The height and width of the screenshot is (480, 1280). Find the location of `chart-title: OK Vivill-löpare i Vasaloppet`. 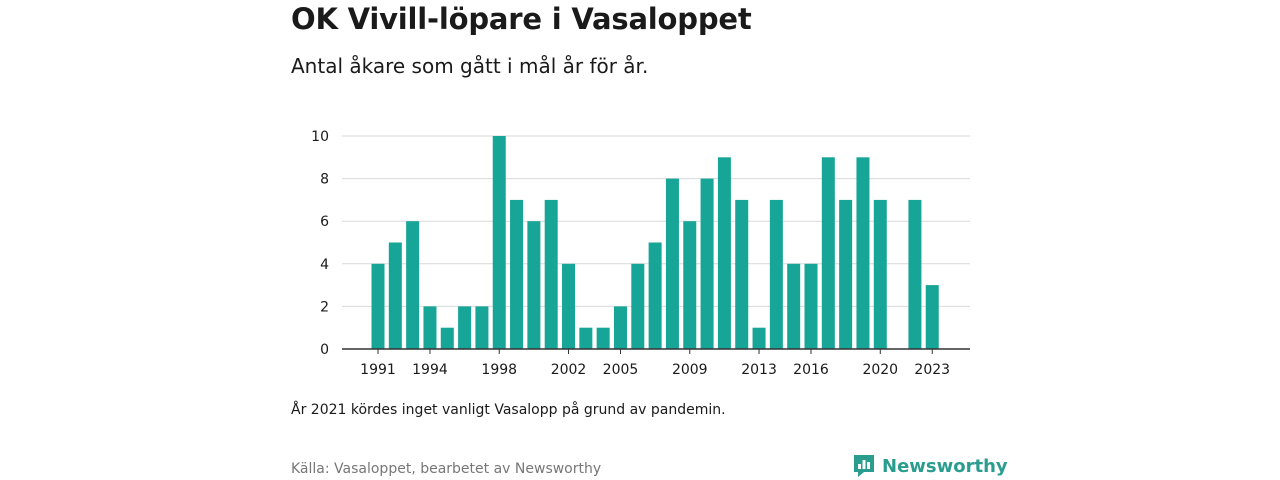

chart-title: OK Vivill-löpare i Vasaloppet is located at coordinates (521, 19).